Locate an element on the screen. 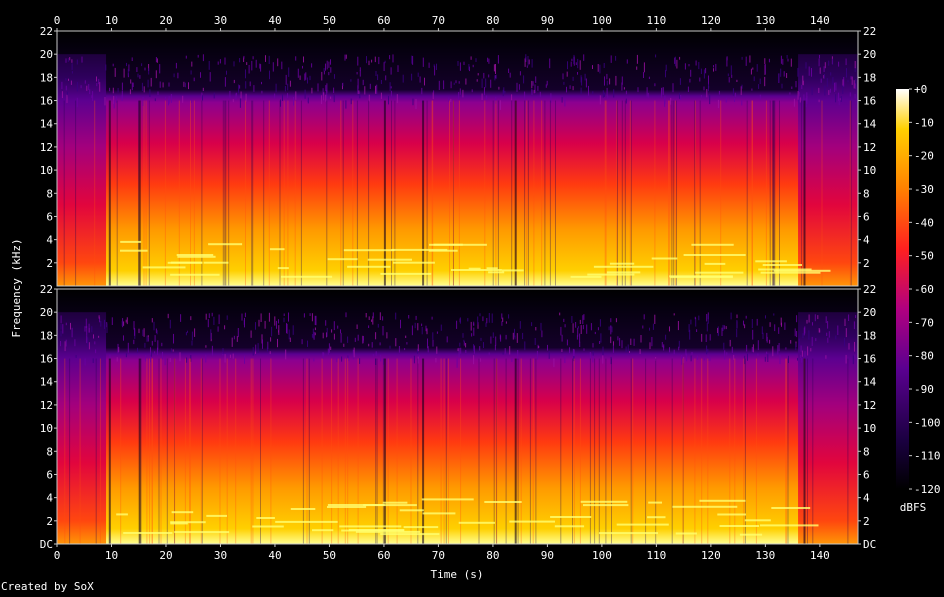  x-tick-label-top: 130 is located at coordinates (765, 20).